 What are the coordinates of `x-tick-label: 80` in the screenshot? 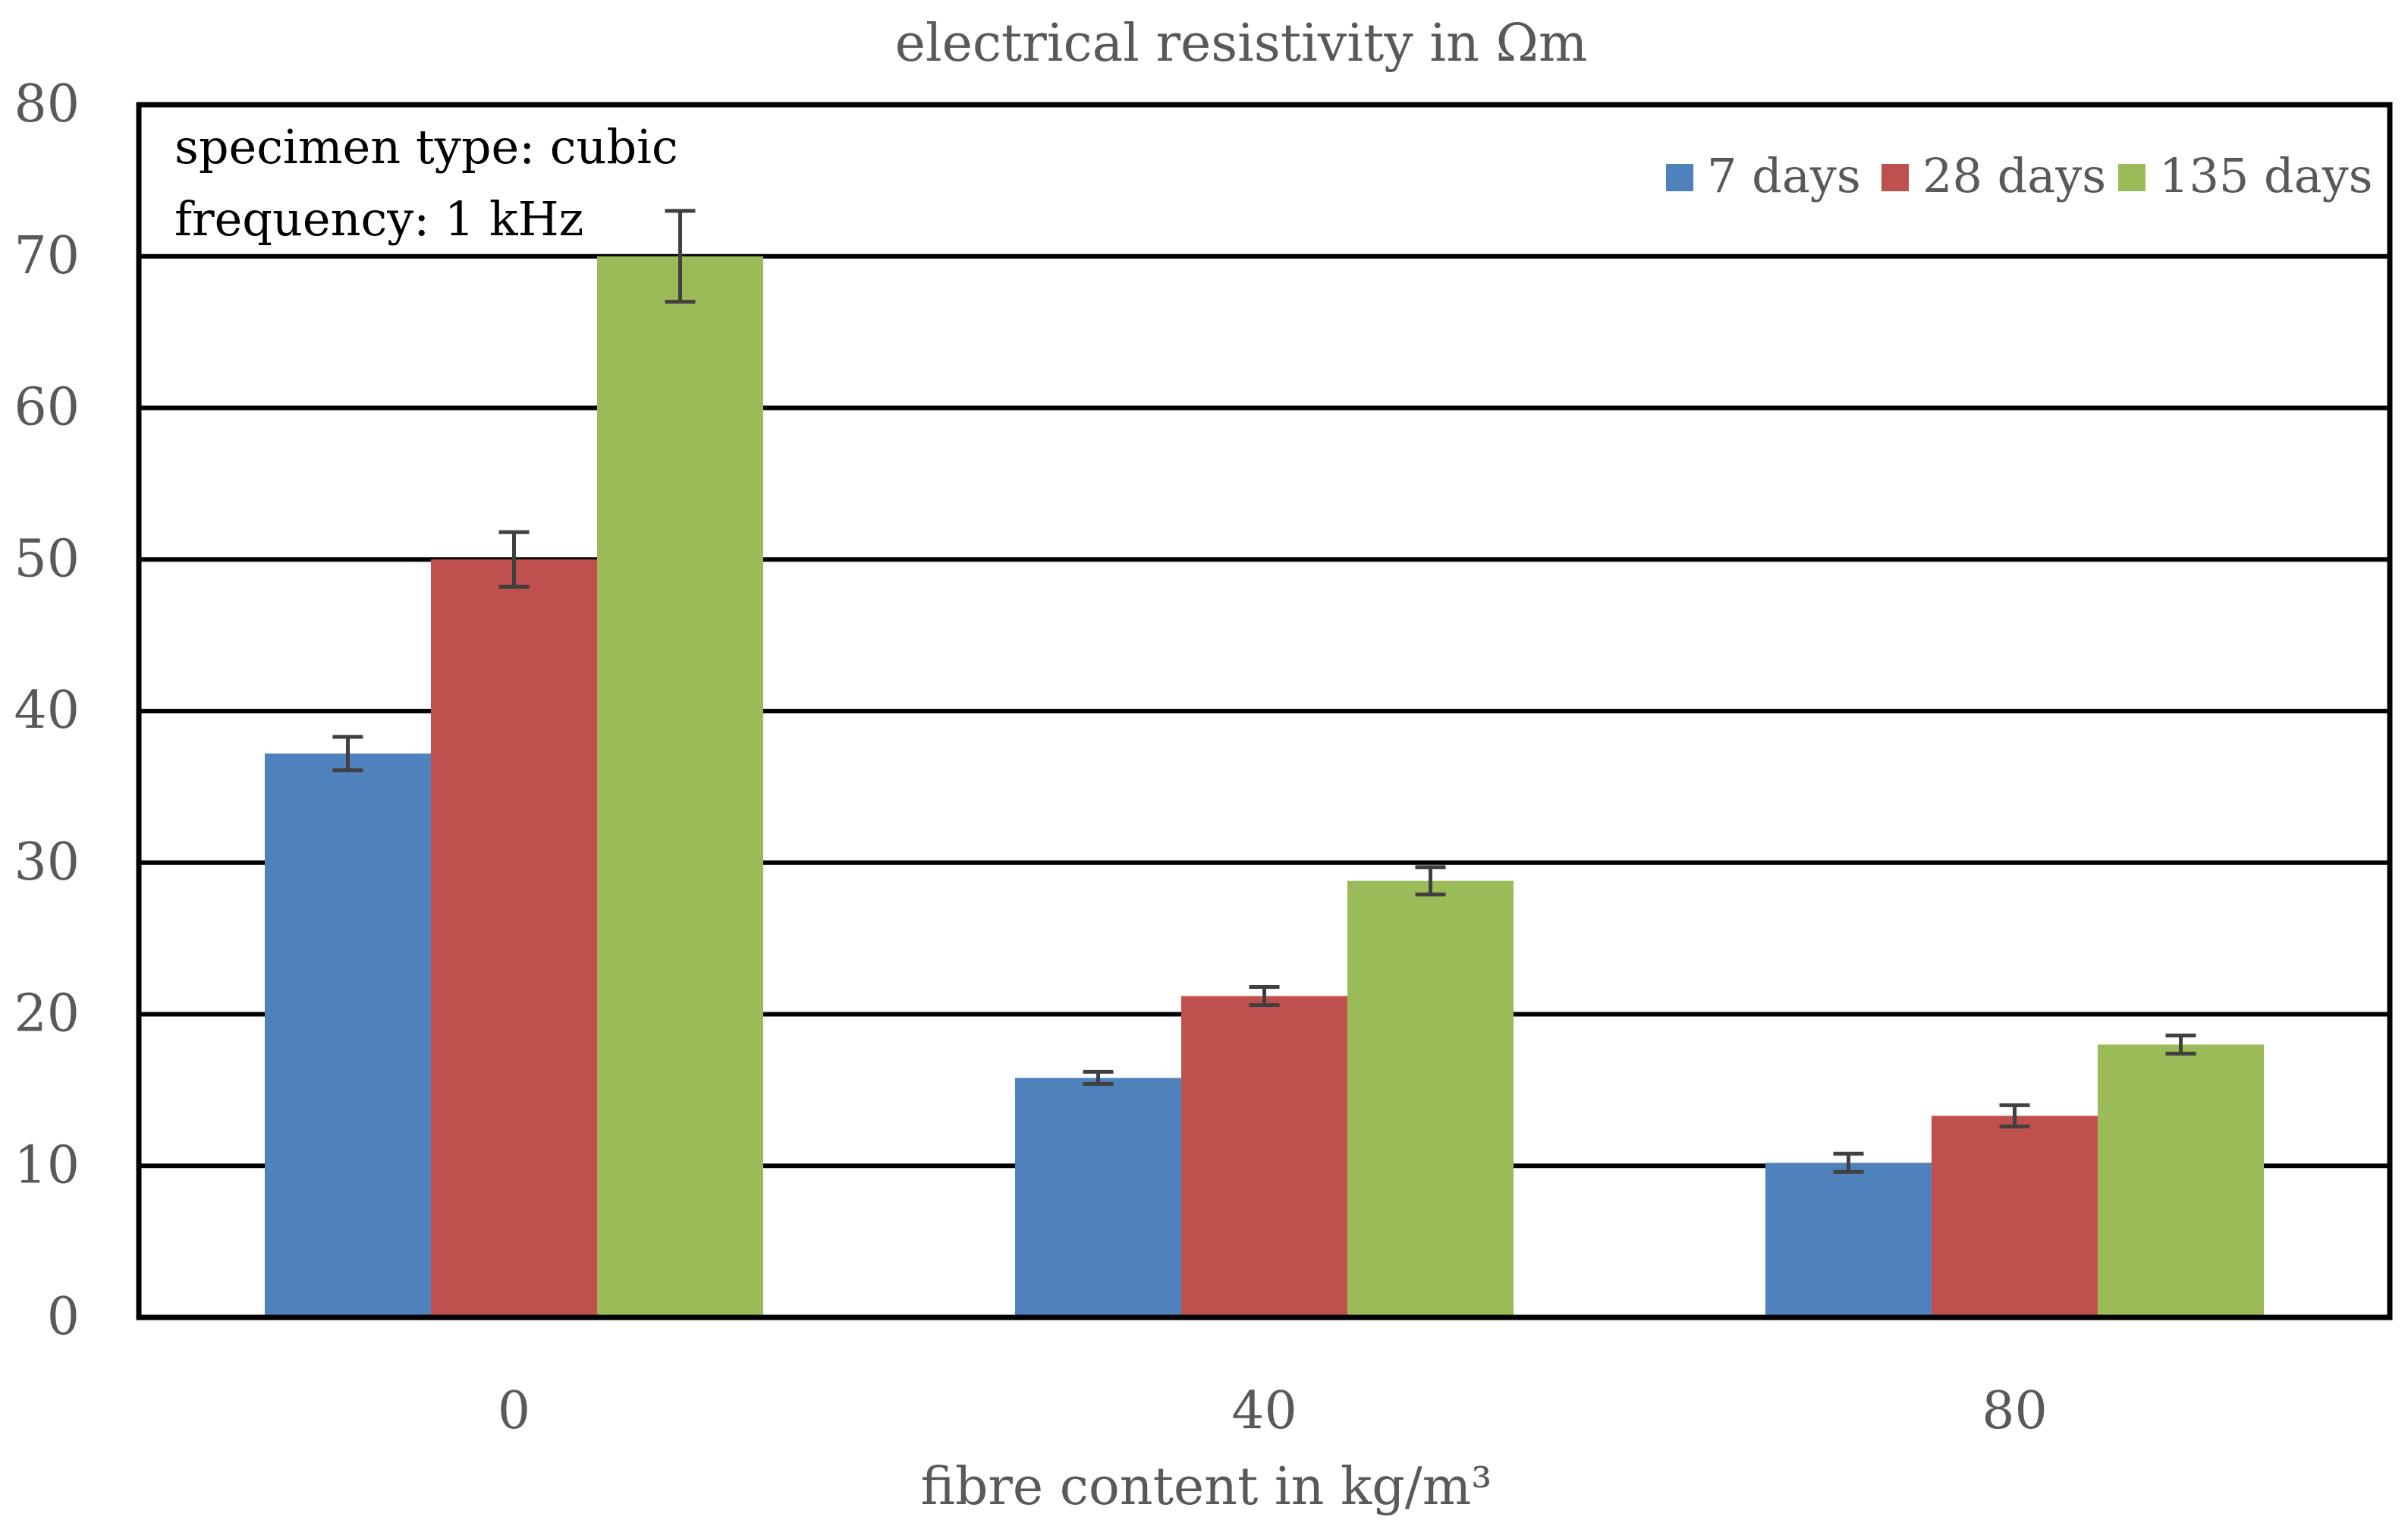 It's located at (2015, 1411).